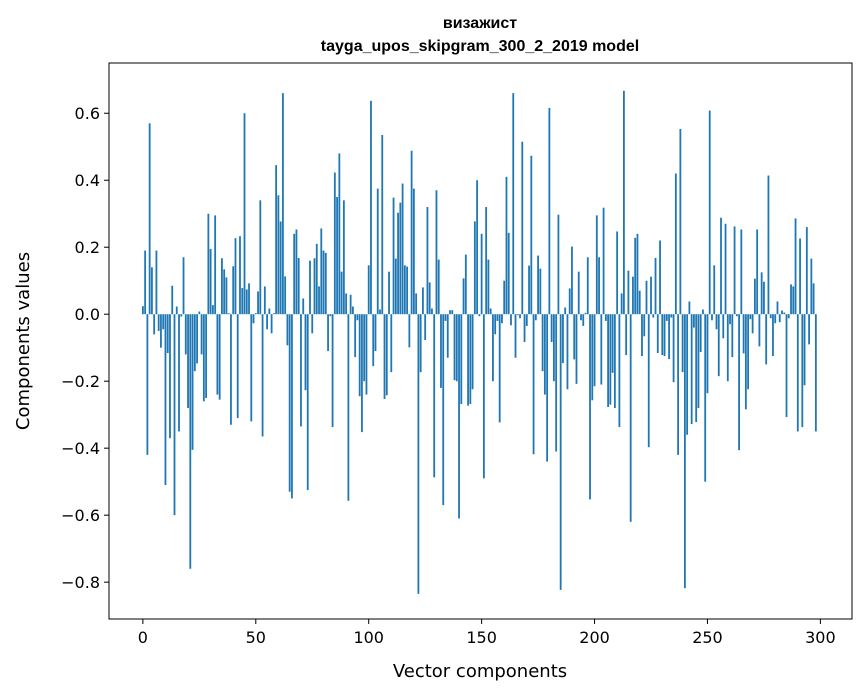 Image resolution: width=867 pixels, height=696 pixels. What do you see at coordinates (487, 633) in the screenshot?
I see `x-axis-ticks: 0 50 100 150 200 250 300` at bounding box center [487, 633].